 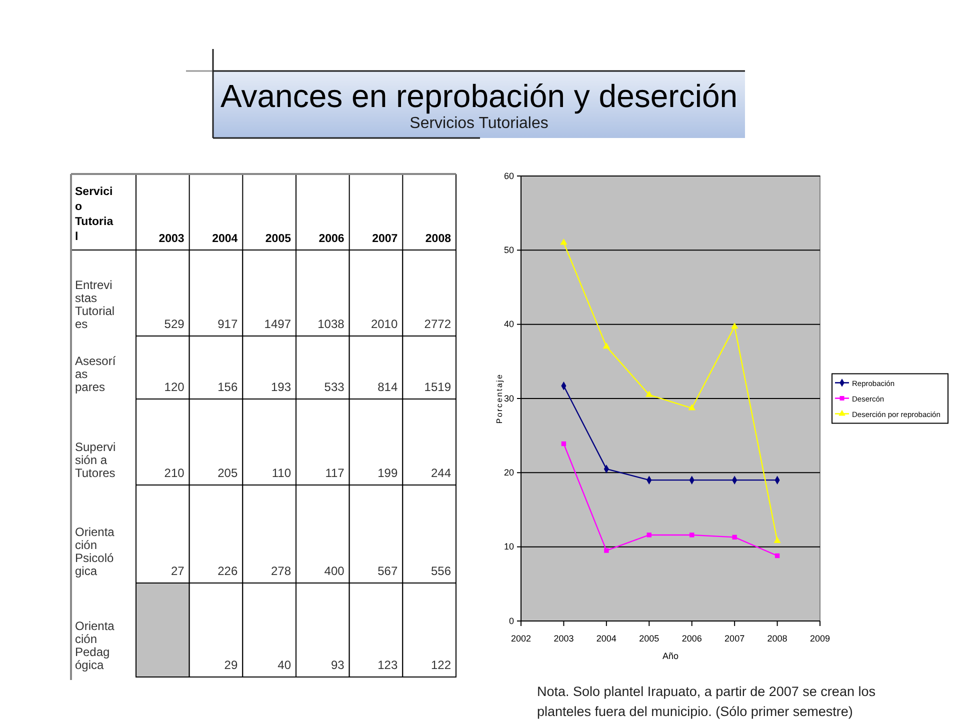 What do you see at coordinates (479, 123) in the screenshot?
I see `chart-subtitle: Servicios Tutoriales` at bounding box center [479, 123].